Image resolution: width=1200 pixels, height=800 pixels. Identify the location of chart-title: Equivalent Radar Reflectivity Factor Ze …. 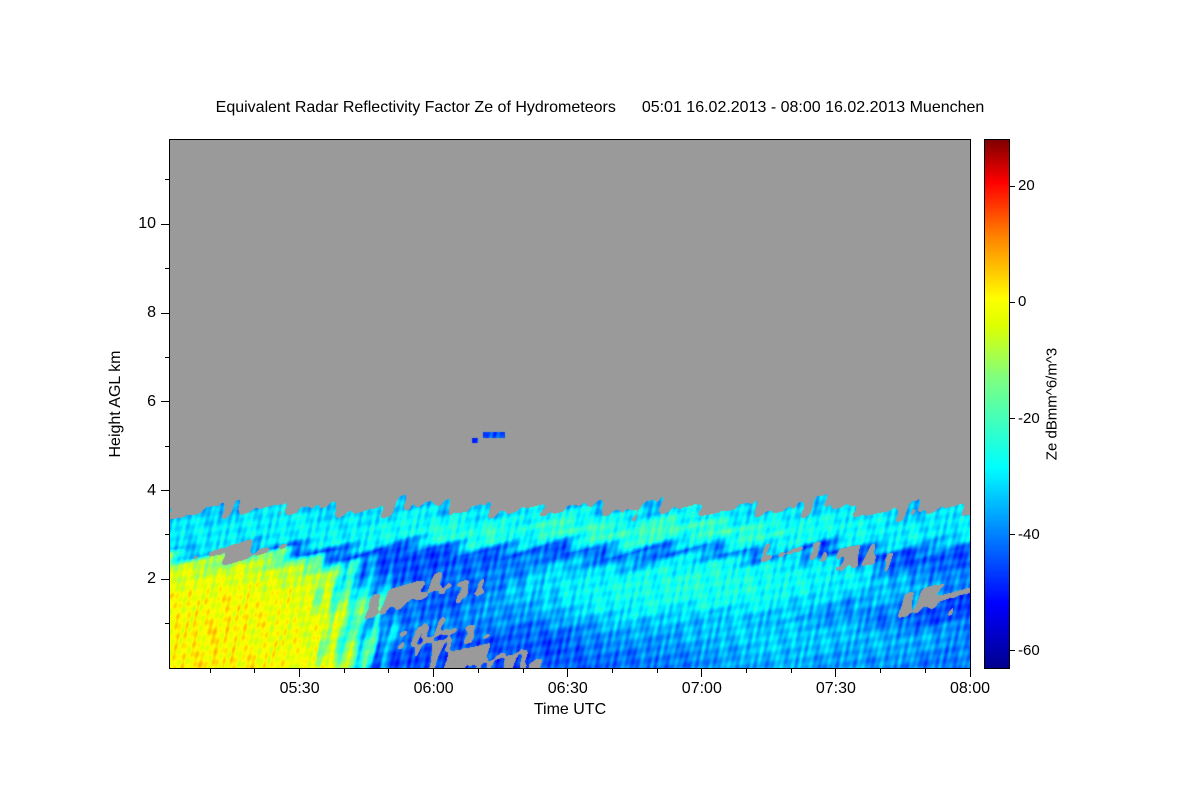
(600, 108).